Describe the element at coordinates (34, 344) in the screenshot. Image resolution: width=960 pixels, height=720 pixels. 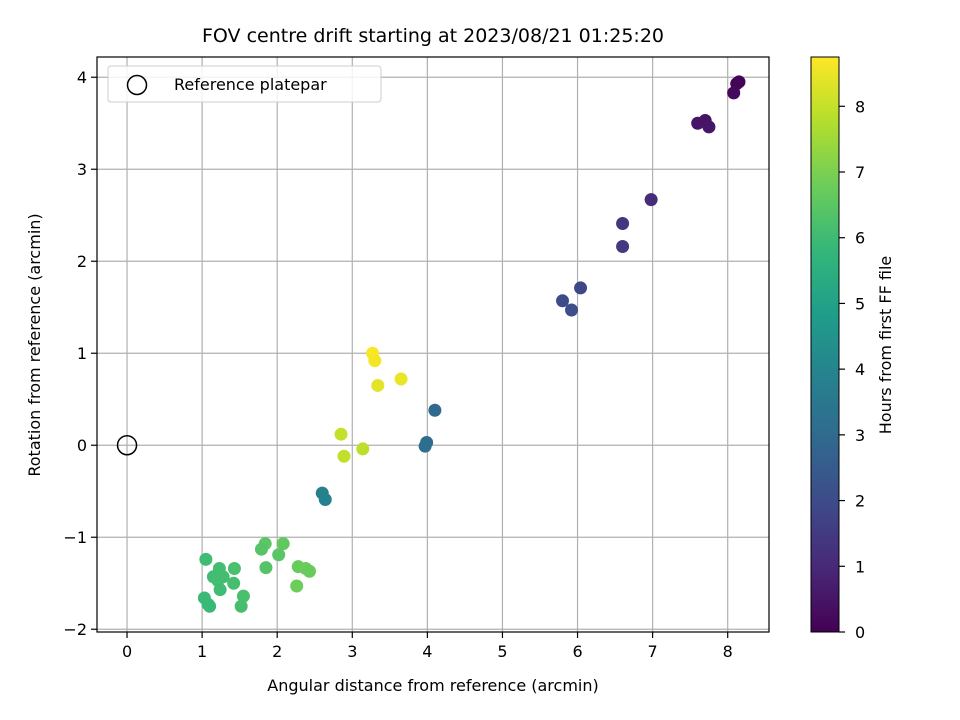
I see `y-axis-label: Rotation from reference (arcmin)` at that location.